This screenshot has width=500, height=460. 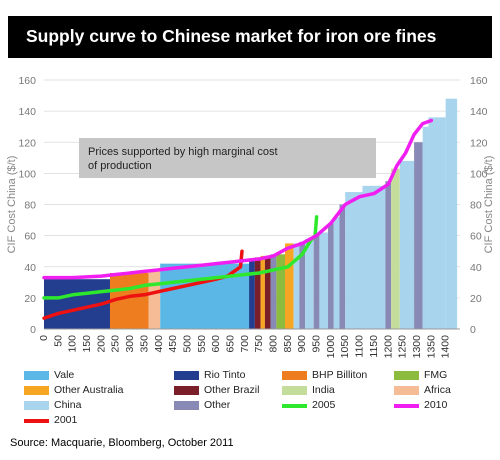 I want to click on x-tick-label: 400, so click(x=159, y=344).